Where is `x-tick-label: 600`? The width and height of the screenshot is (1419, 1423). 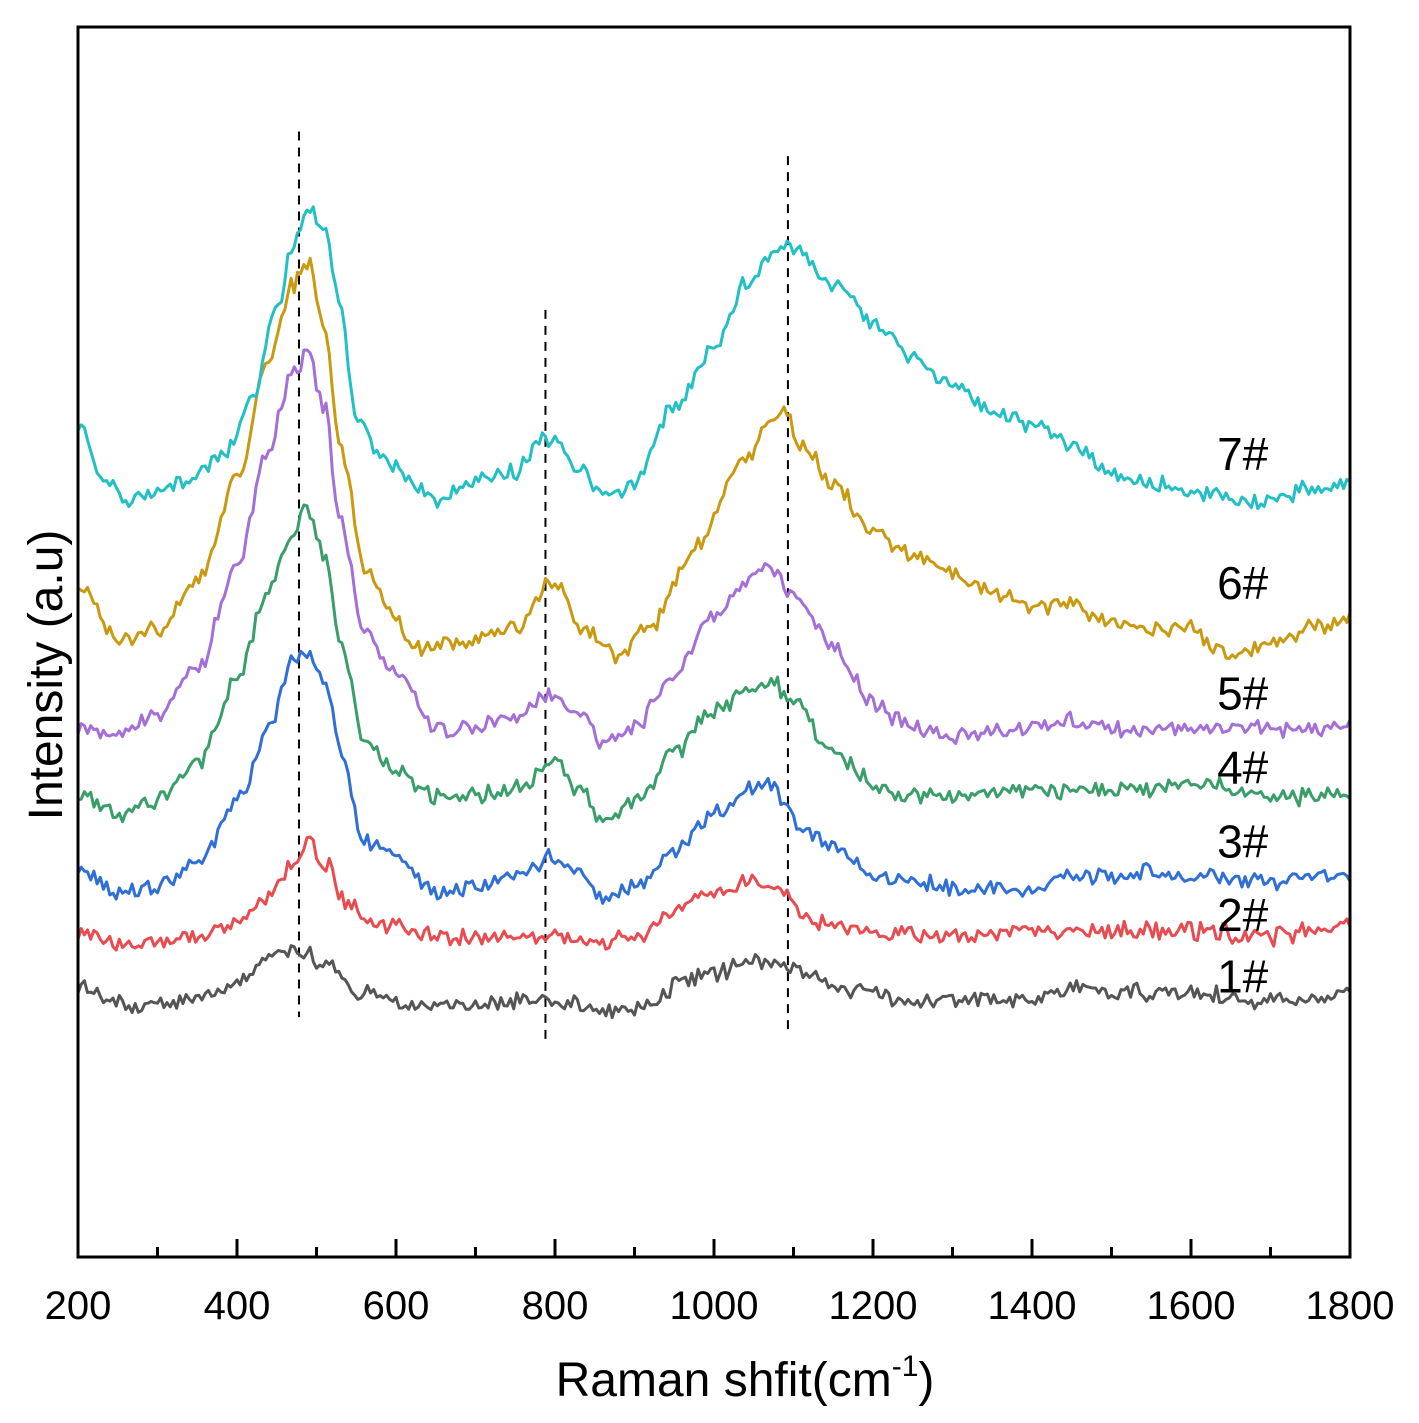
x-tick-label: 600 is located at coordinates (396, 1306).